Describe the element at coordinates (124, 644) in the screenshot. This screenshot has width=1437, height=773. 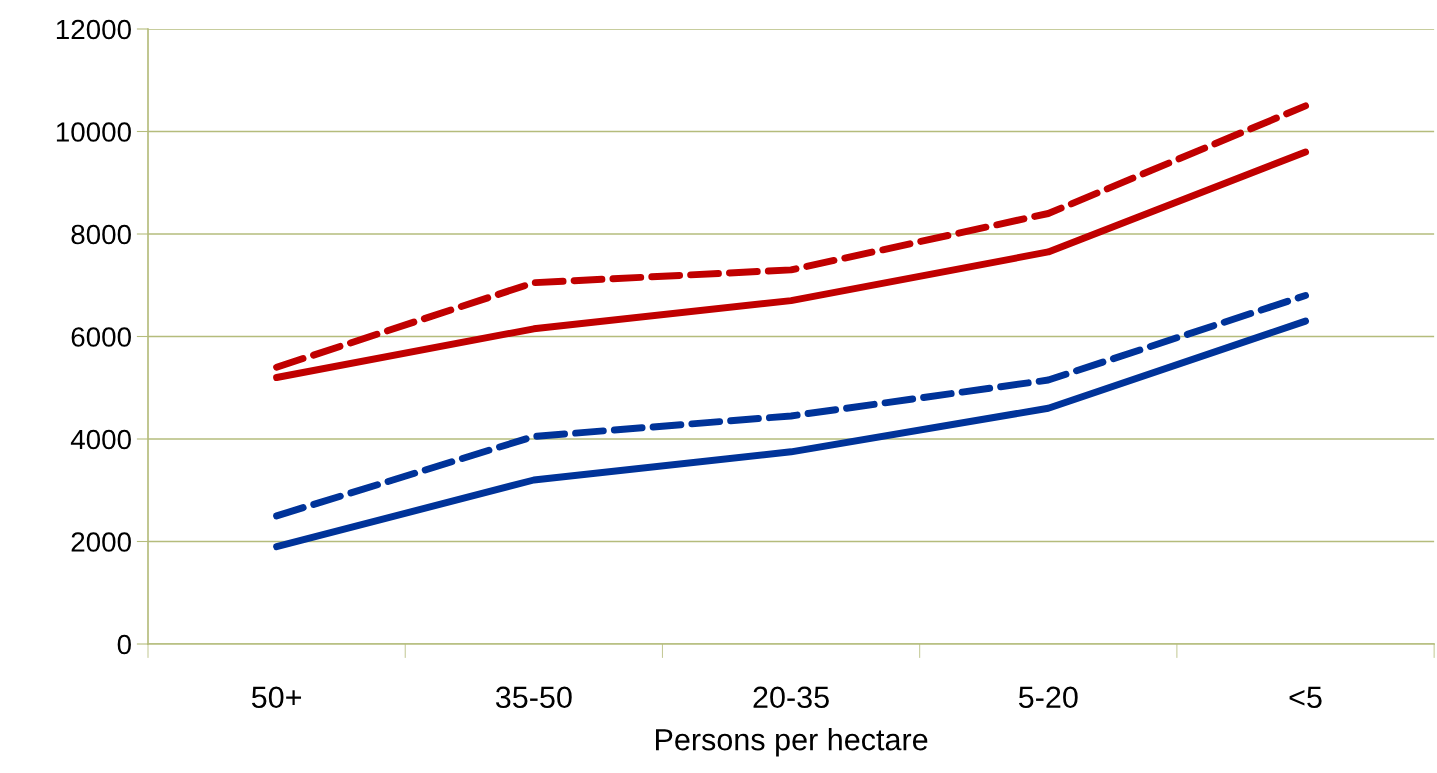
I see `y-tick-label: 0` at that location.